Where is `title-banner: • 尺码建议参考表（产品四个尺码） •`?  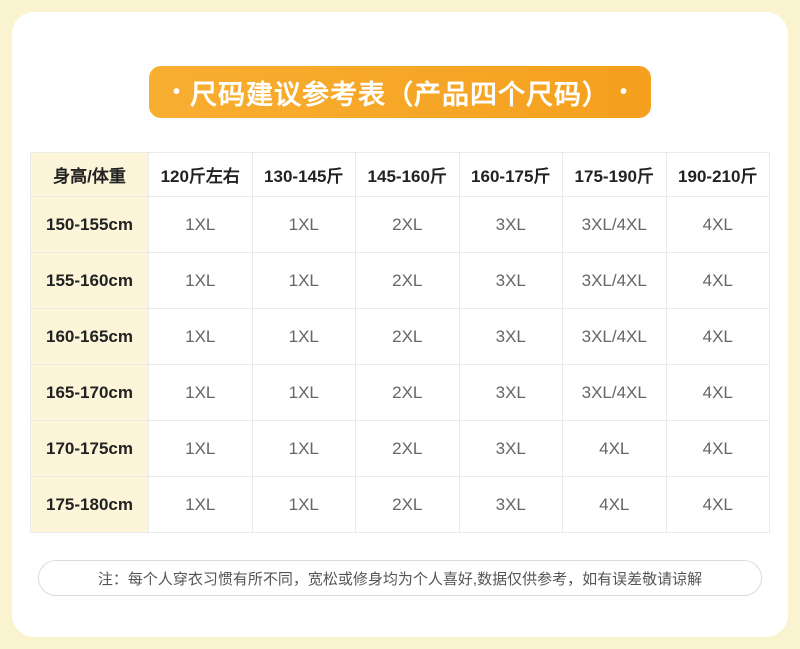
title-banner: • 尺码建议参考表（产品四个尺码） • is located at coordinates (400, 92).